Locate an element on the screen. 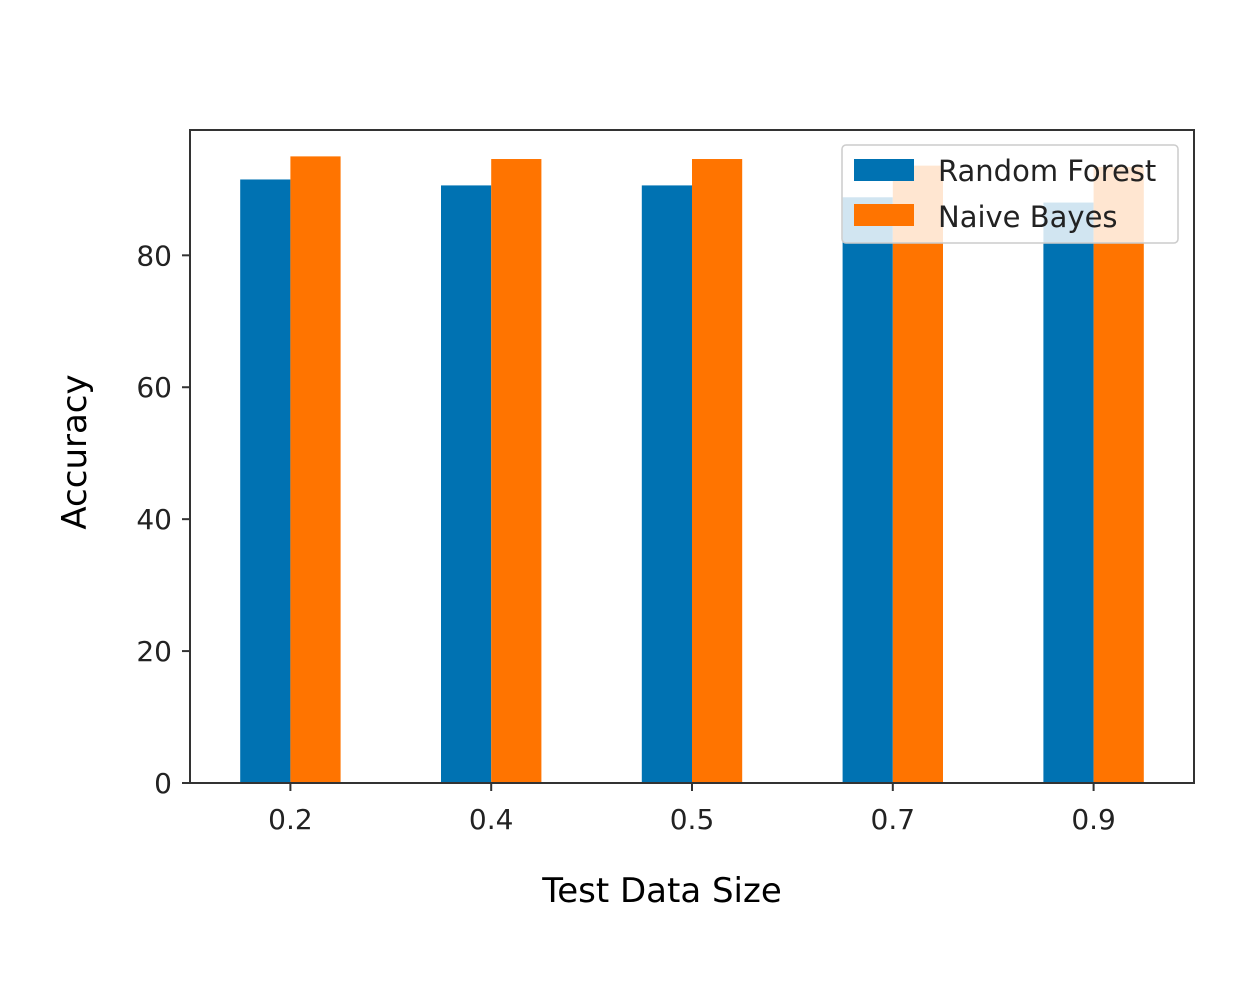 The height and width of the screenshot is (999, 1249). x-tick-label: 0.2 is located at coordinates (290, 819).